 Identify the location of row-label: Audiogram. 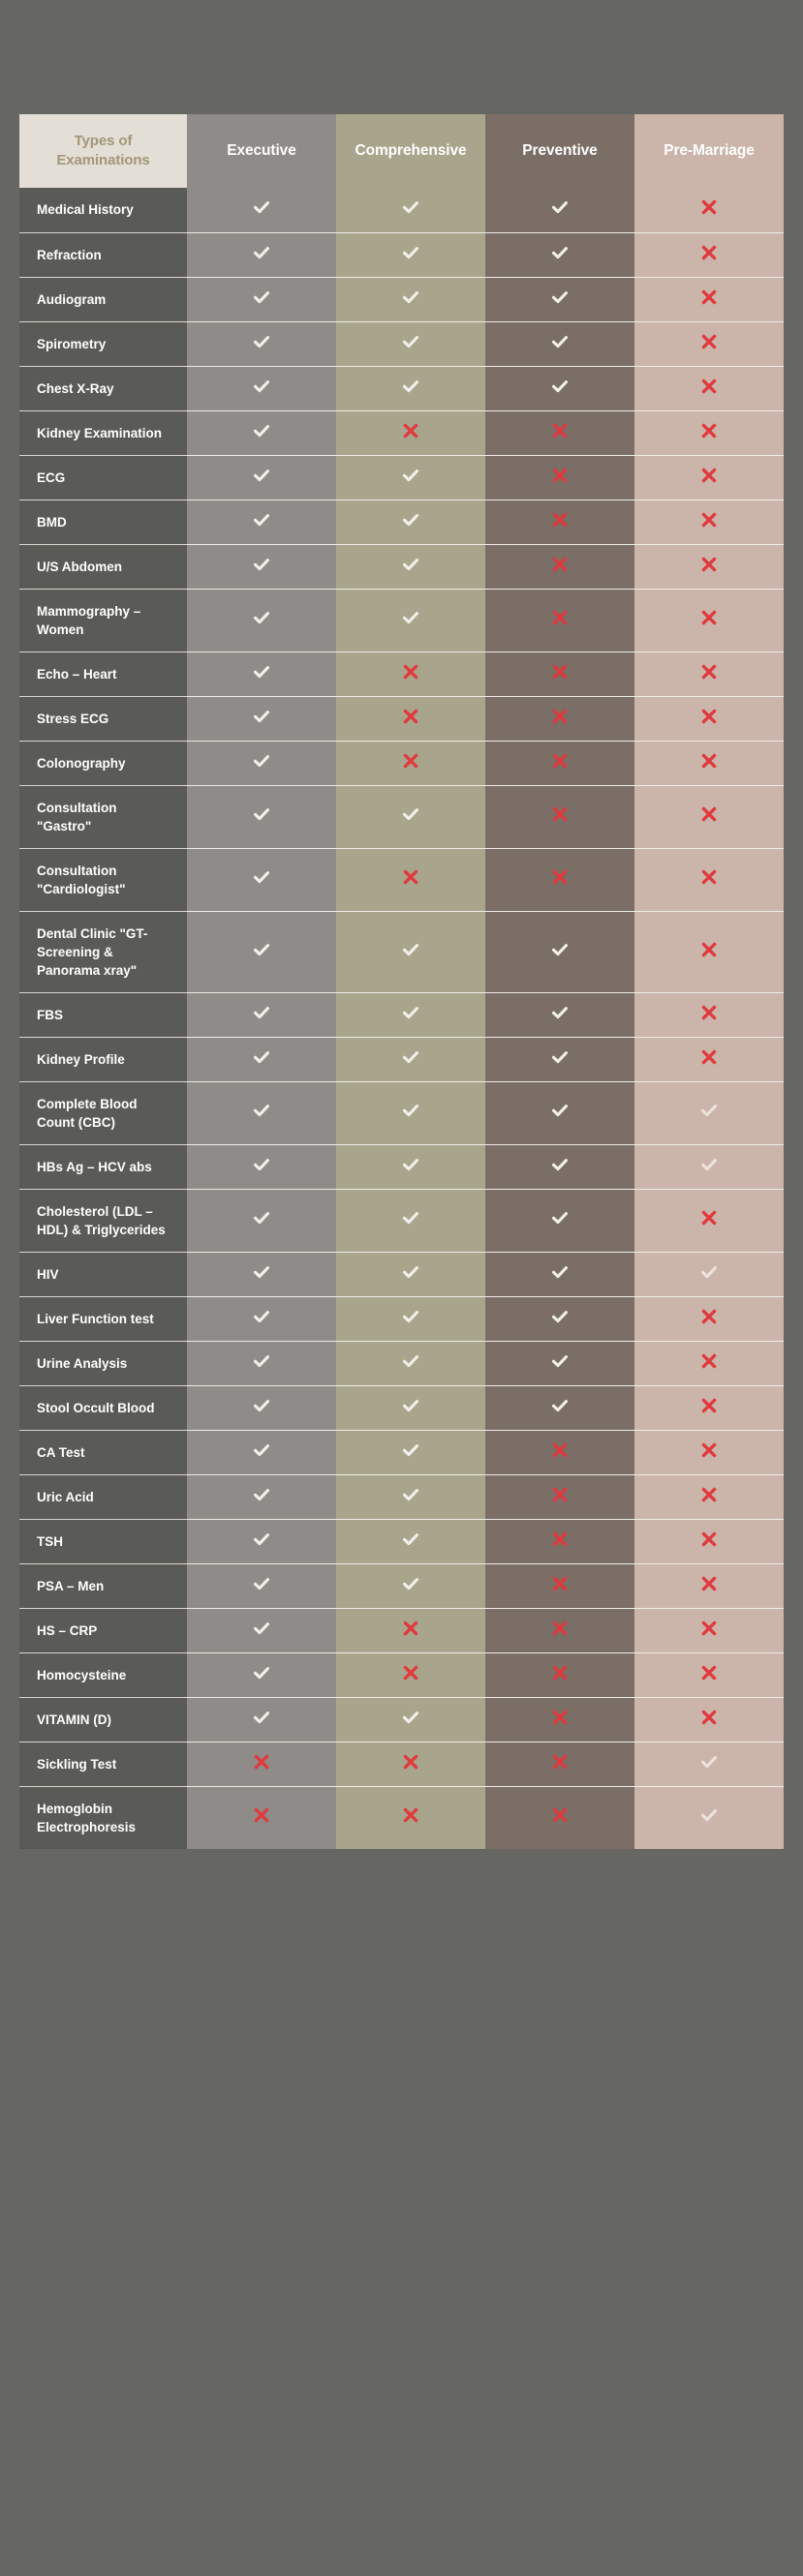
(103, 298).